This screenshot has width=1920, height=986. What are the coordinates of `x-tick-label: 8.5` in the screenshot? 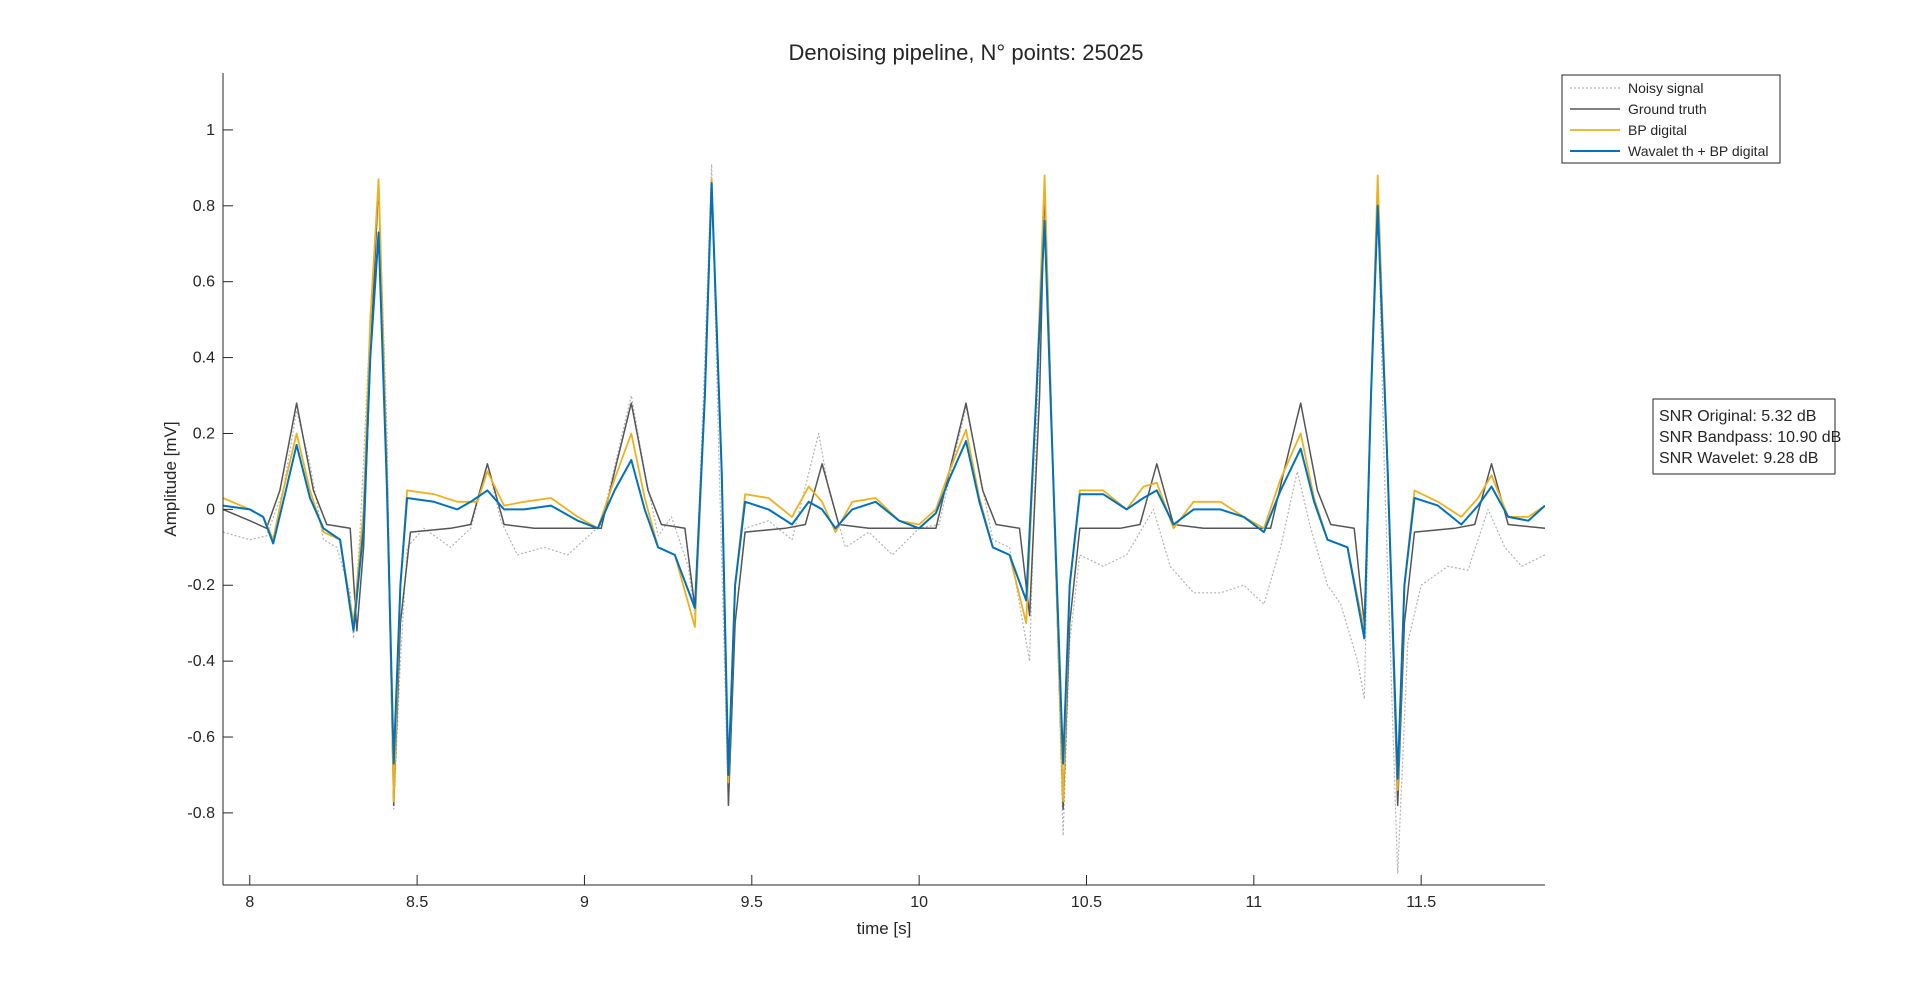 It's located at (417, 902).